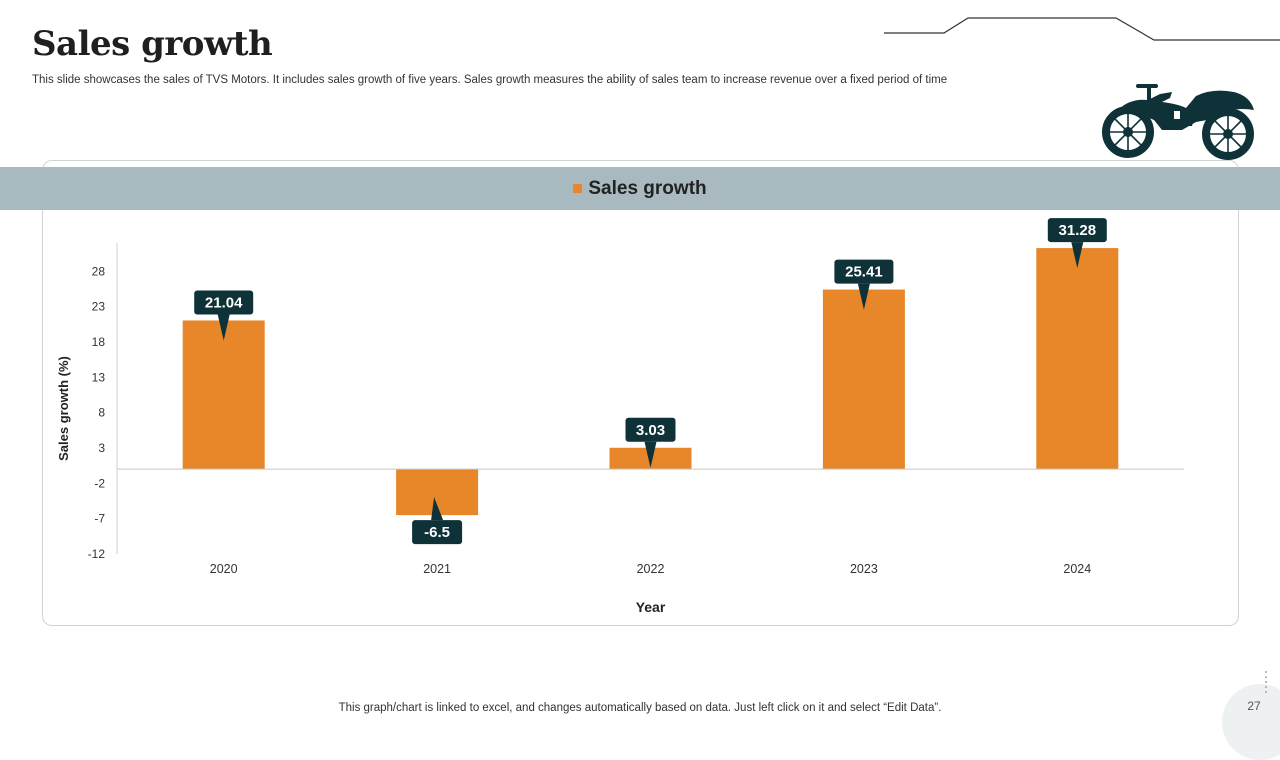 The width and height of the screenshot is (1280, 760). I want to click on y-tick-label: -7, so click(99, 519).